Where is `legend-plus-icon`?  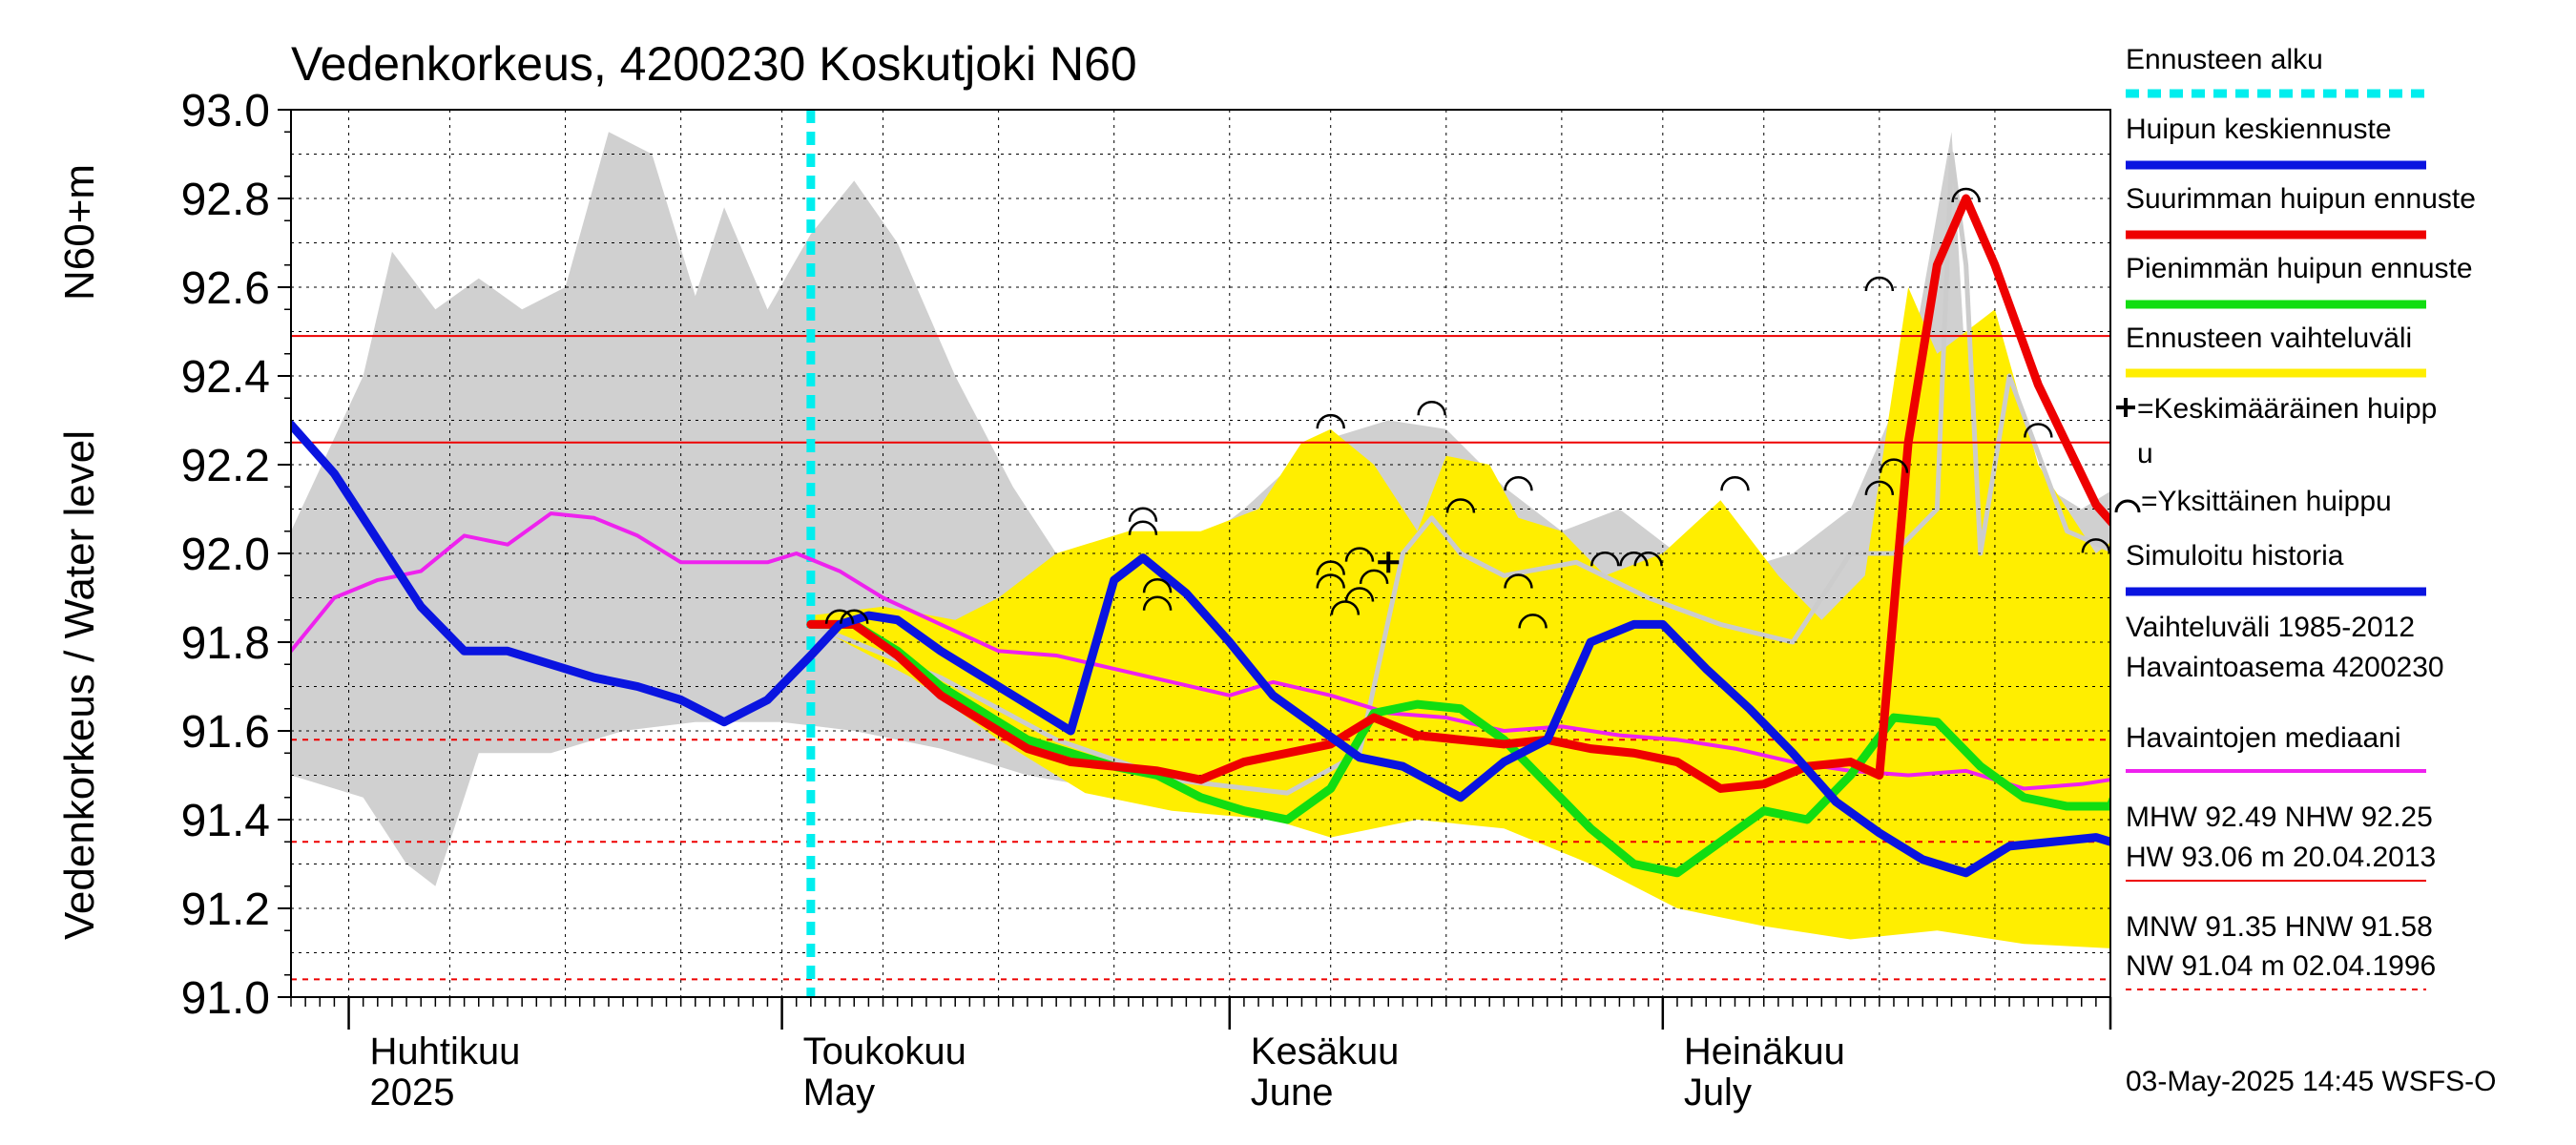 legend-plus-icon is located at coordinates (2125, 407).